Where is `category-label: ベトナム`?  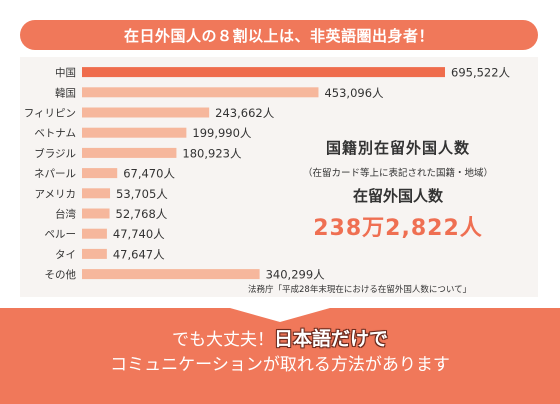
category-label: ベトナム is located at coordinates (55, 134).